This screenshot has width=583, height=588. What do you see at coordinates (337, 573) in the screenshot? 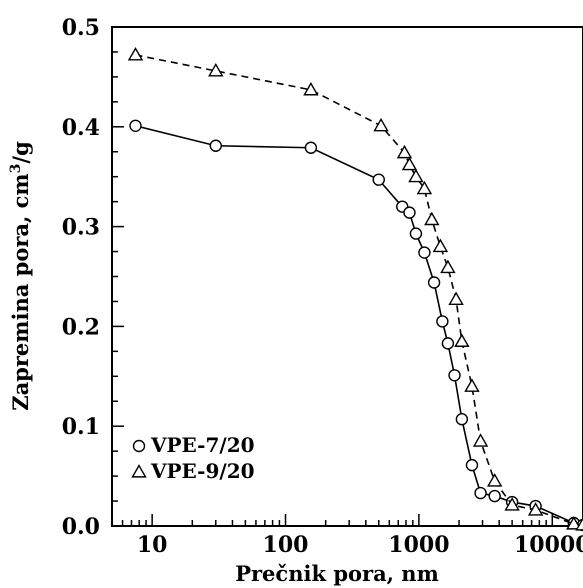
I see `x-axis-title: Prečnik pora, nm` at bounding box center [337, 573].